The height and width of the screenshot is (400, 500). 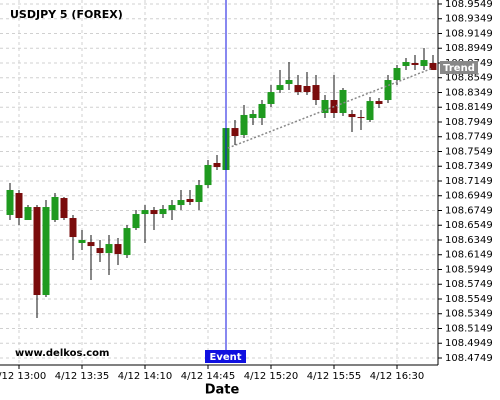 I want to click on y-tick-label: 108.7549, so click(x=469, y=151).